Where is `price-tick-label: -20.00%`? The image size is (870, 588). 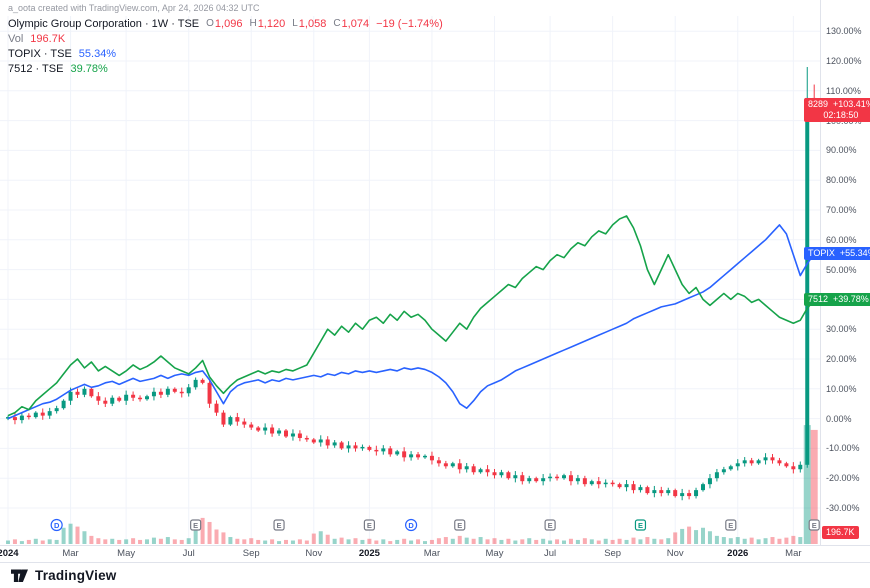 price-tick-label: -20.00% is located at coordinates (843, 478).